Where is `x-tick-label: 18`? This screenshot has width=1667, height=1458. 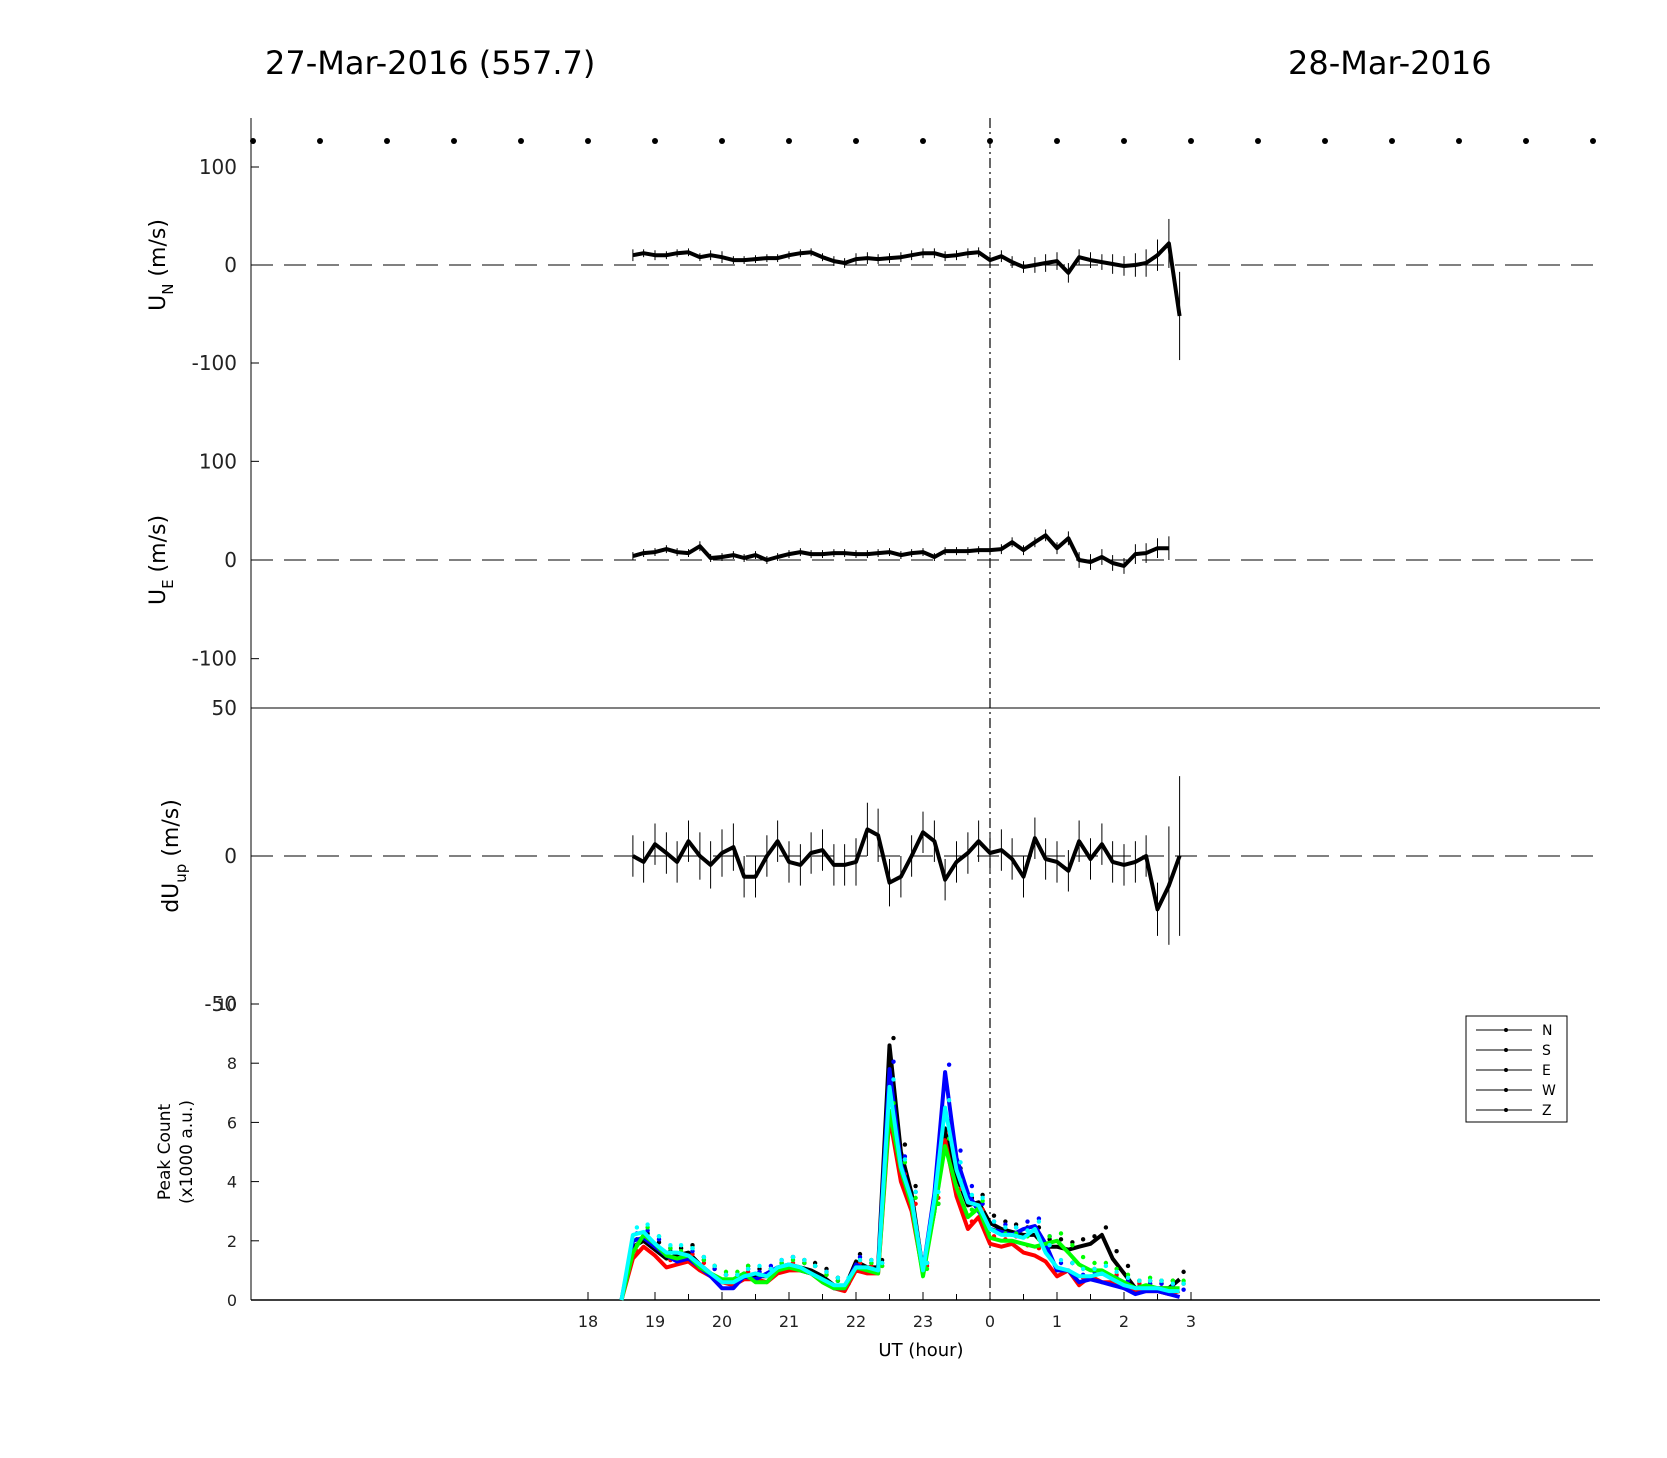 x-tick-label: 18 is located at coordinates (588, 1321).